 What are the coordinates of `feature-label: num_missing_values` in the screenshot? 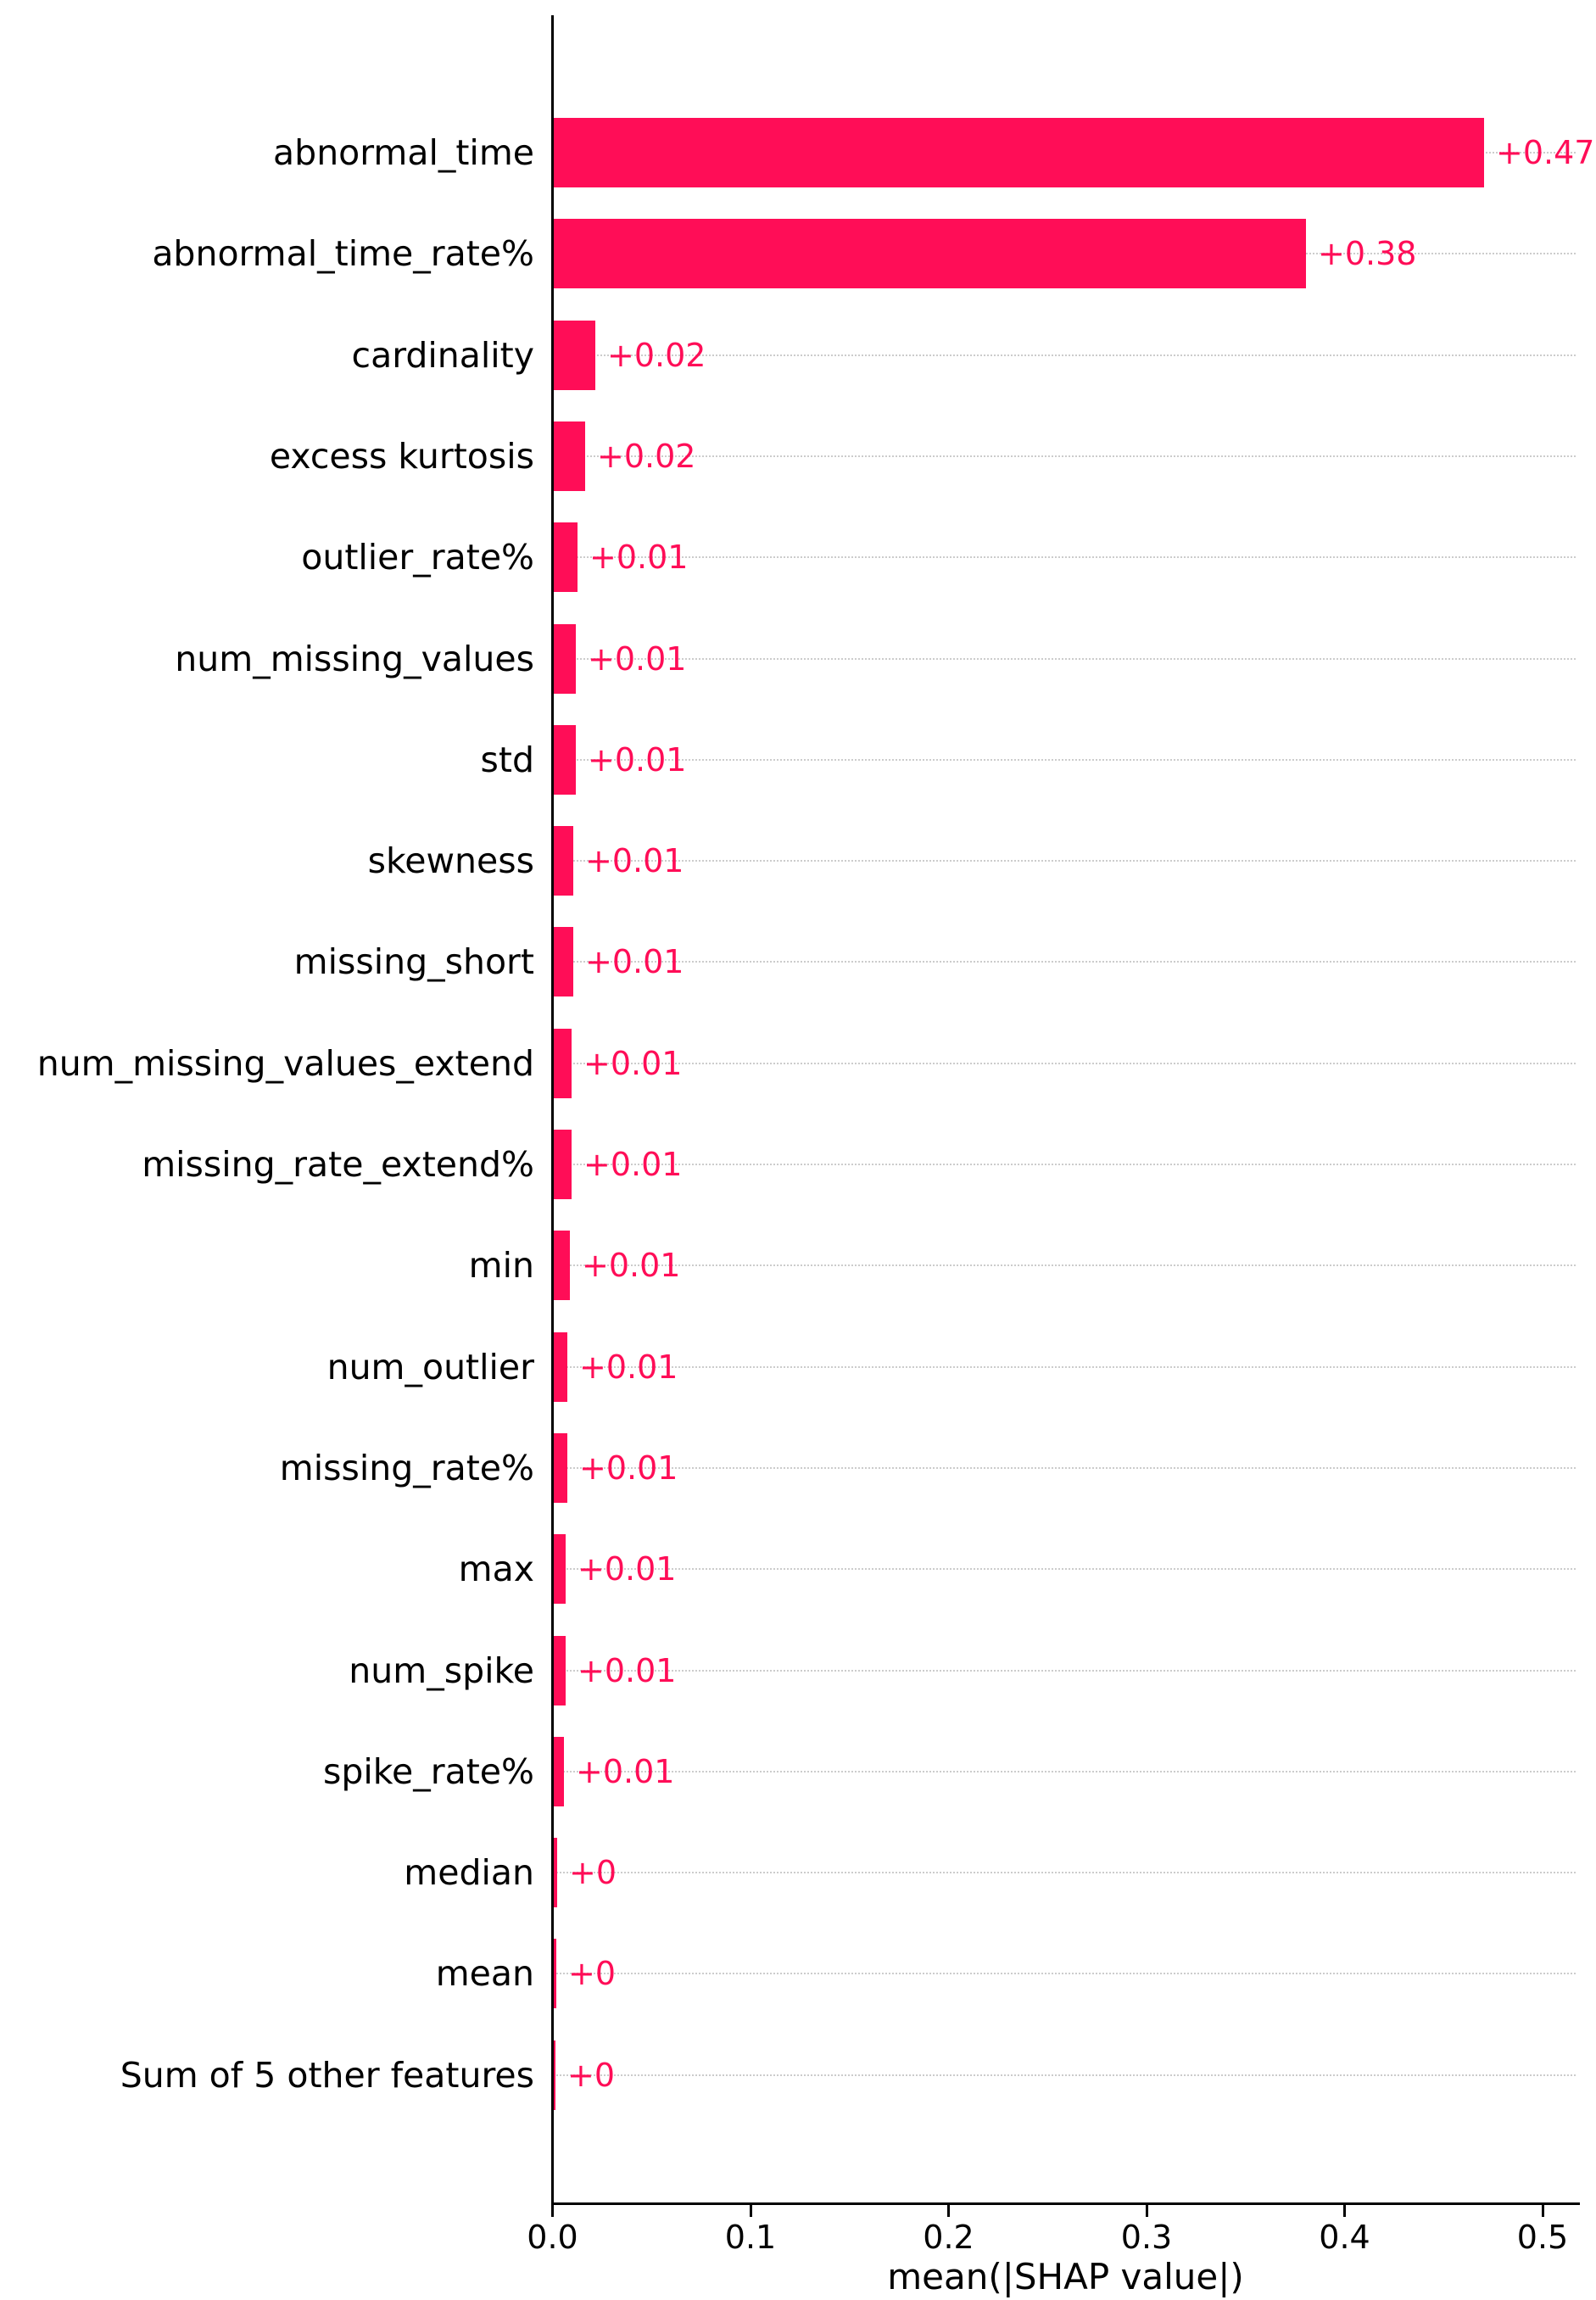 It's located at (354, 658).